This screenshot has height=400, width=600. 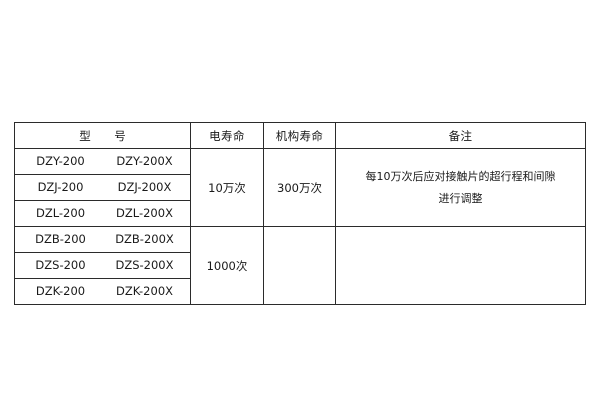 I want to click on column-header-electrical-life: 电寿命, so click(x=227, y=135).